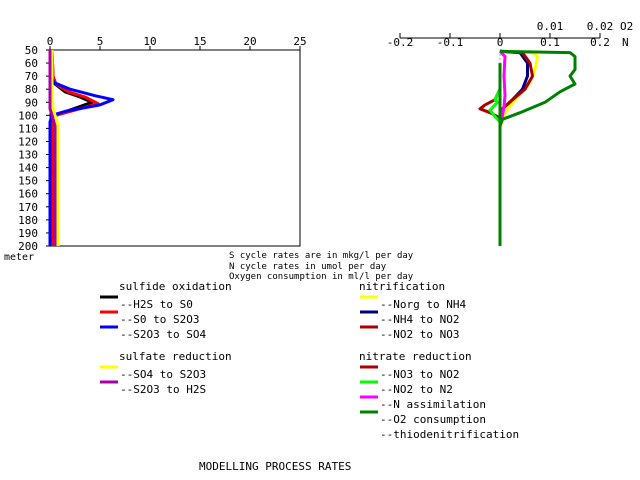 This screenshot has width=640, height=480. What do you see at coordinates (321, 277) in the screenshot?
I see `units-note-3: Oxygen consumption in ml/l per day` at bounding box center [321, 277].